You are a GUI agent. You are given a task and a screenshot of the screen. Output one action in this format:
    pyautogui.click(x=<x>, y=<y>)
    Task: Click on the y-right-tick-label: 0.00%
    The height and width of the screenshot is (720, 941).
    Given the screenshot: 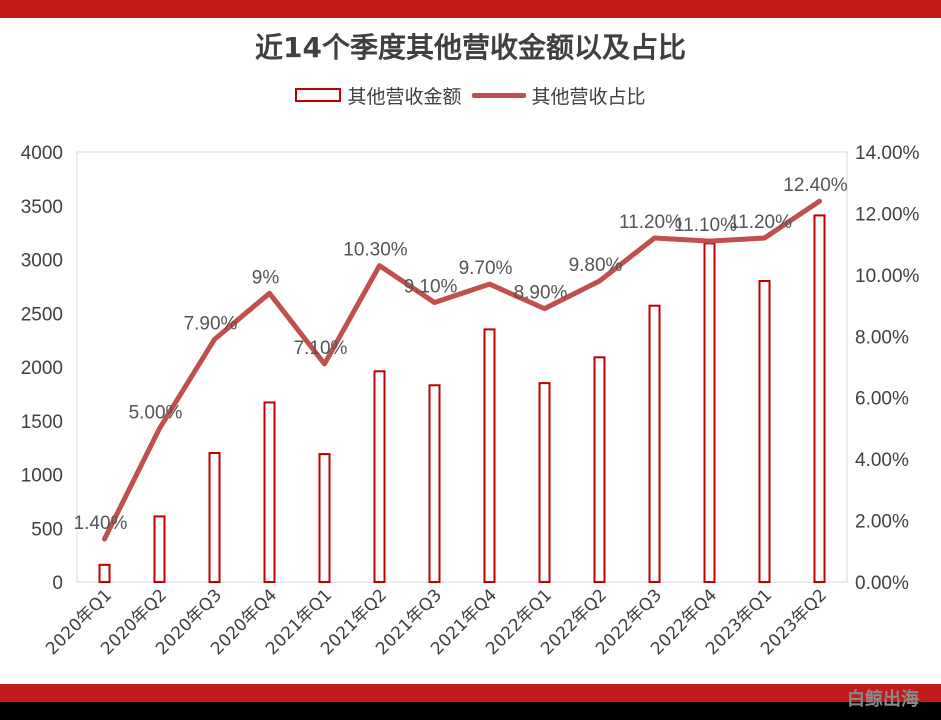 What is the action you would take?
    pyautogui.click(x=882, y=583)
    